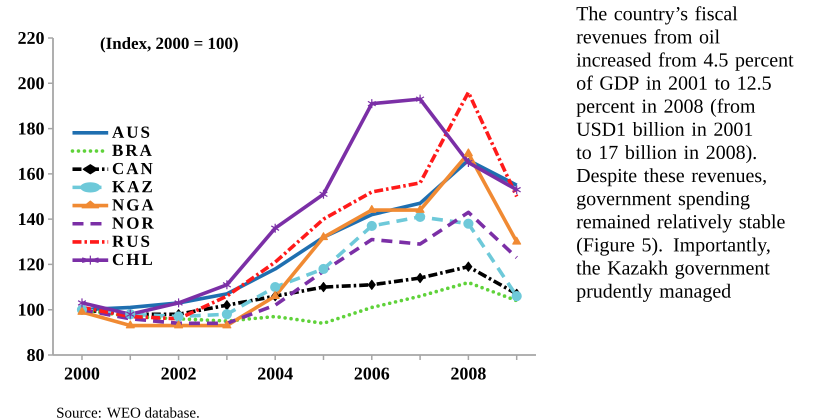 The image size is (831, 420). I want to click on y-tick-label: 120, so click(31, 264).